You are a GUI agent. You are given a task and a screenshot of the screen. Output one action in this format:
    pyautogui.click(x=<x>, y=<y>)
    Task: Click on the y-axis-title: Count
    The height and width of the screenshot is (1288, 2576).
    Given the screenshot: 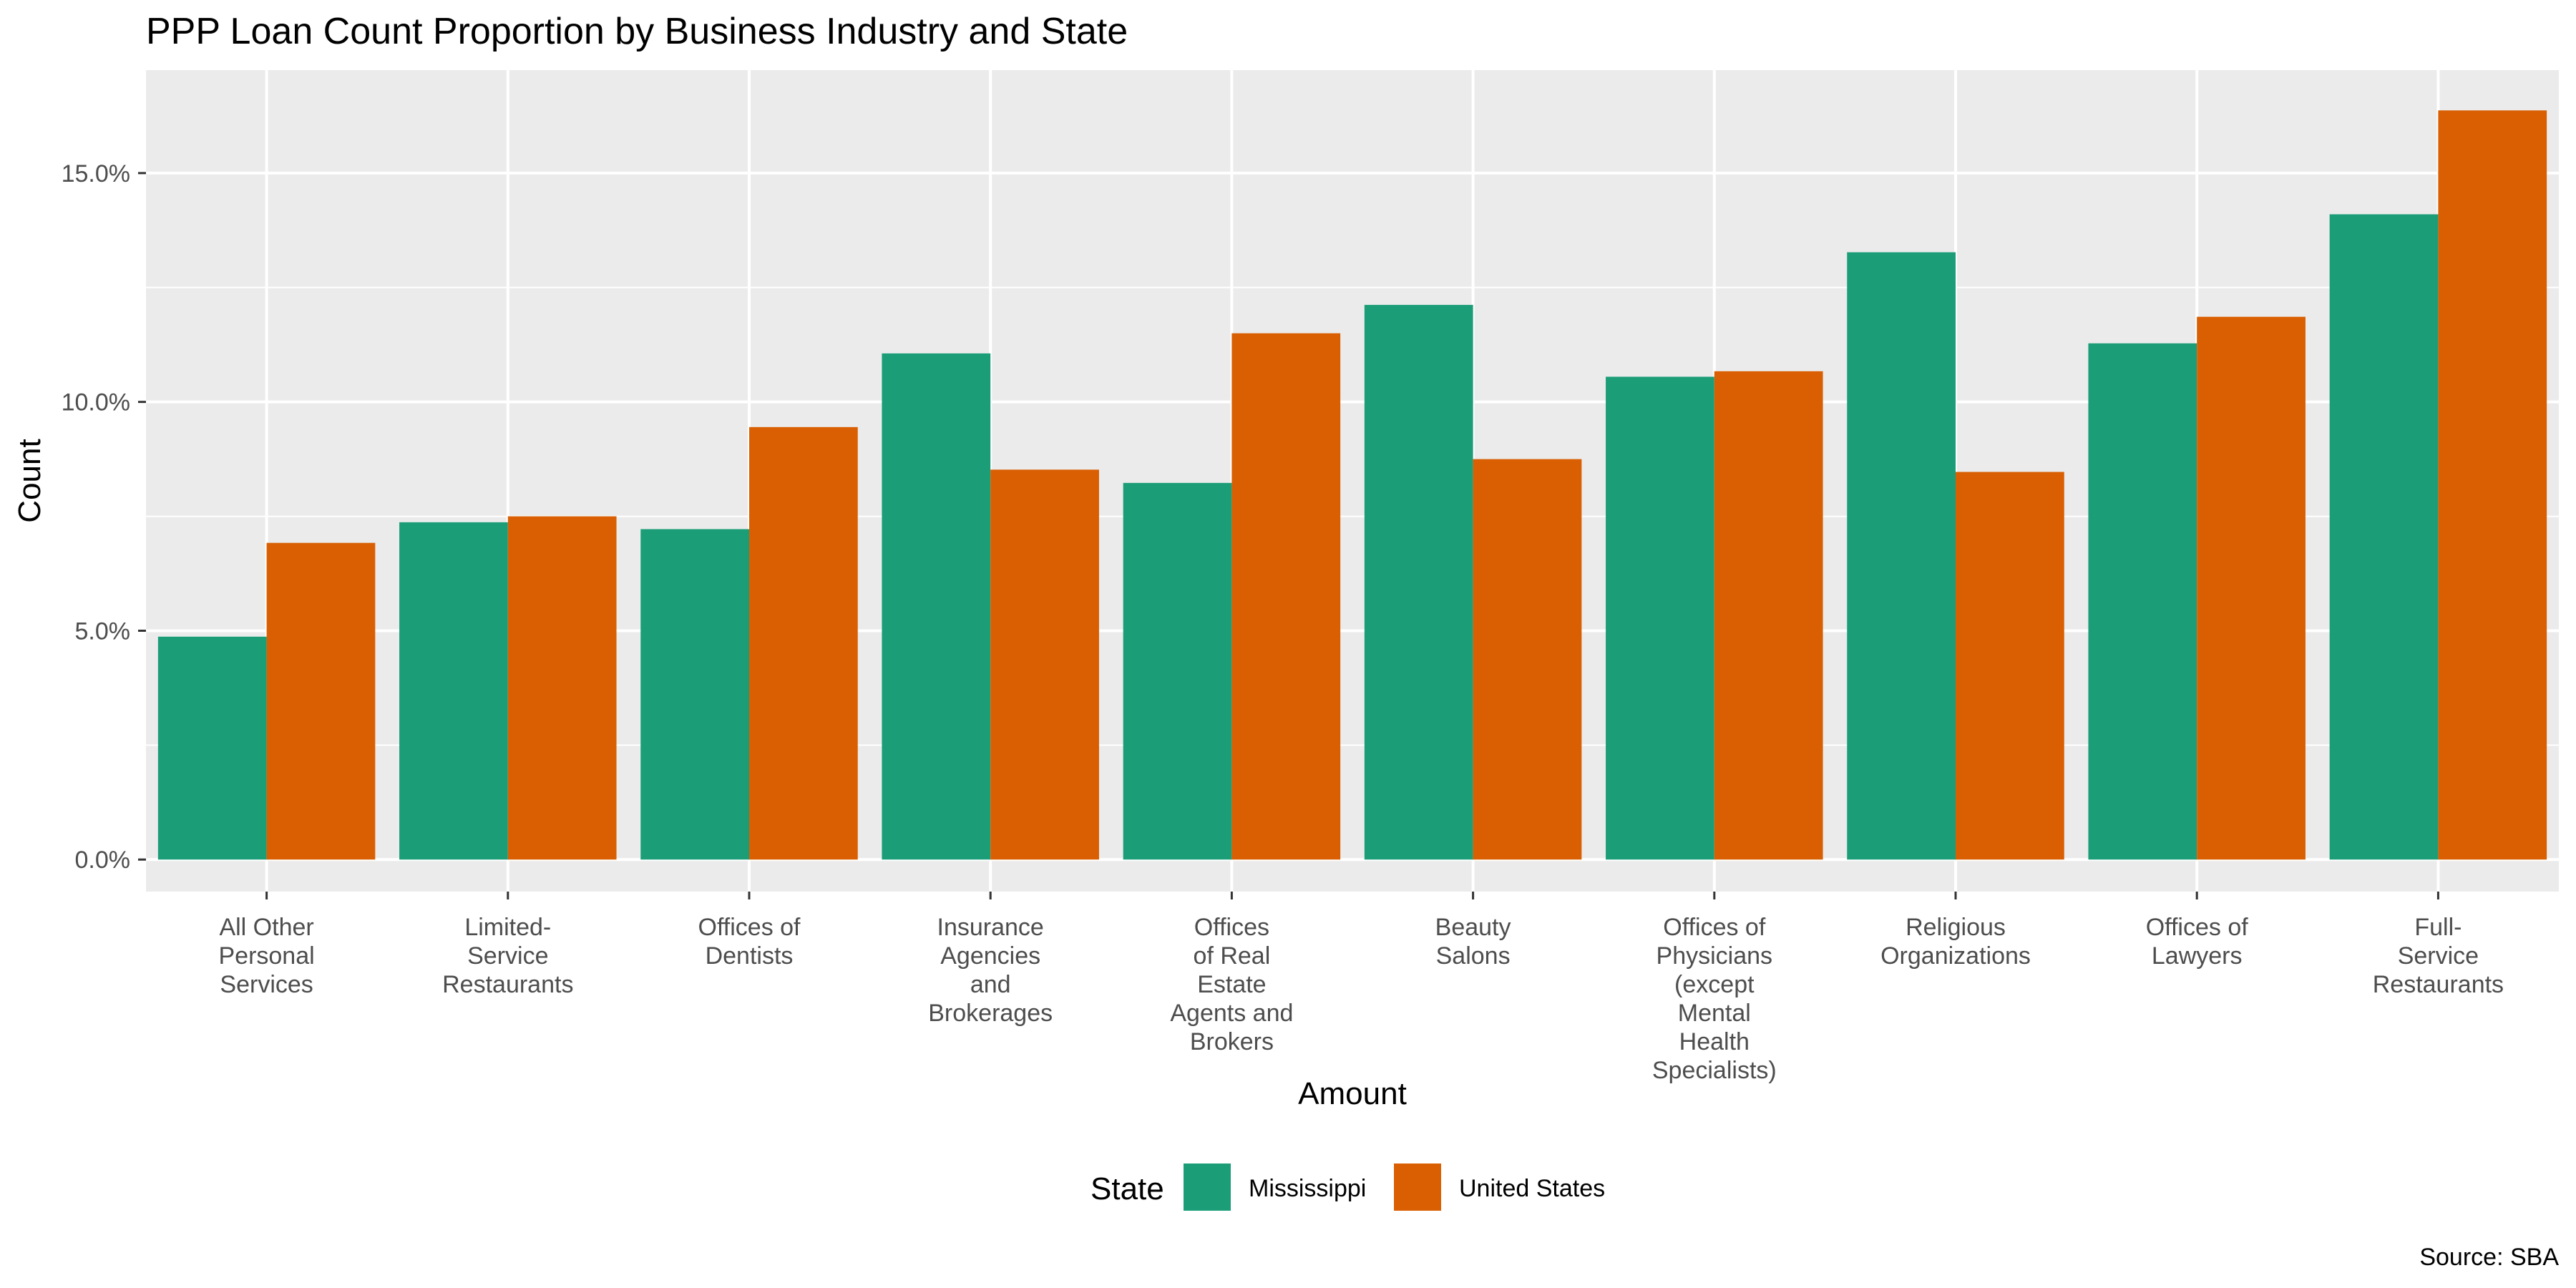 What is the action you would take?
    pyautogui.click(x=29, y=480)
    